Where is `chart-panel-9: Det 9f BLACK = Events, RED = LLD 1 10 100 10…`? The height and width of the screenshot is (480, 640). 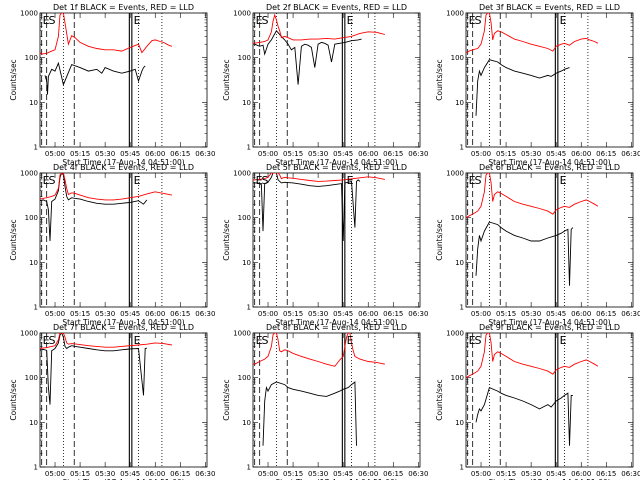
chart-panel-9: Det 9f BLACK = Events, RED = LLD 1 10 100 10… is located at coordinates (537, 401).